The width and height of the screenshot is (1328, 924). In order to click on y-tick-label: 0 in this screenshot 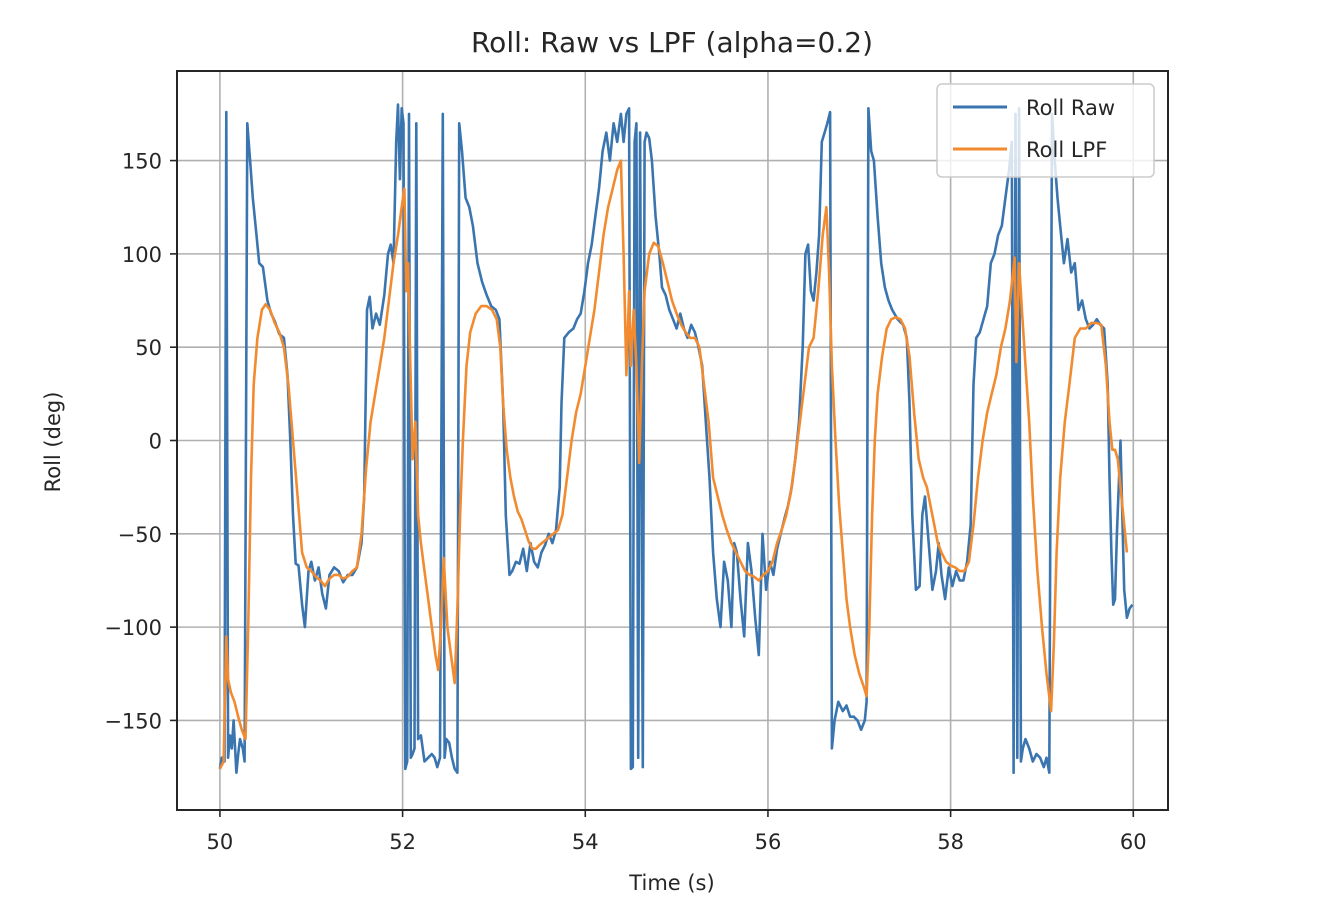, I will do `click(155, 442)`.